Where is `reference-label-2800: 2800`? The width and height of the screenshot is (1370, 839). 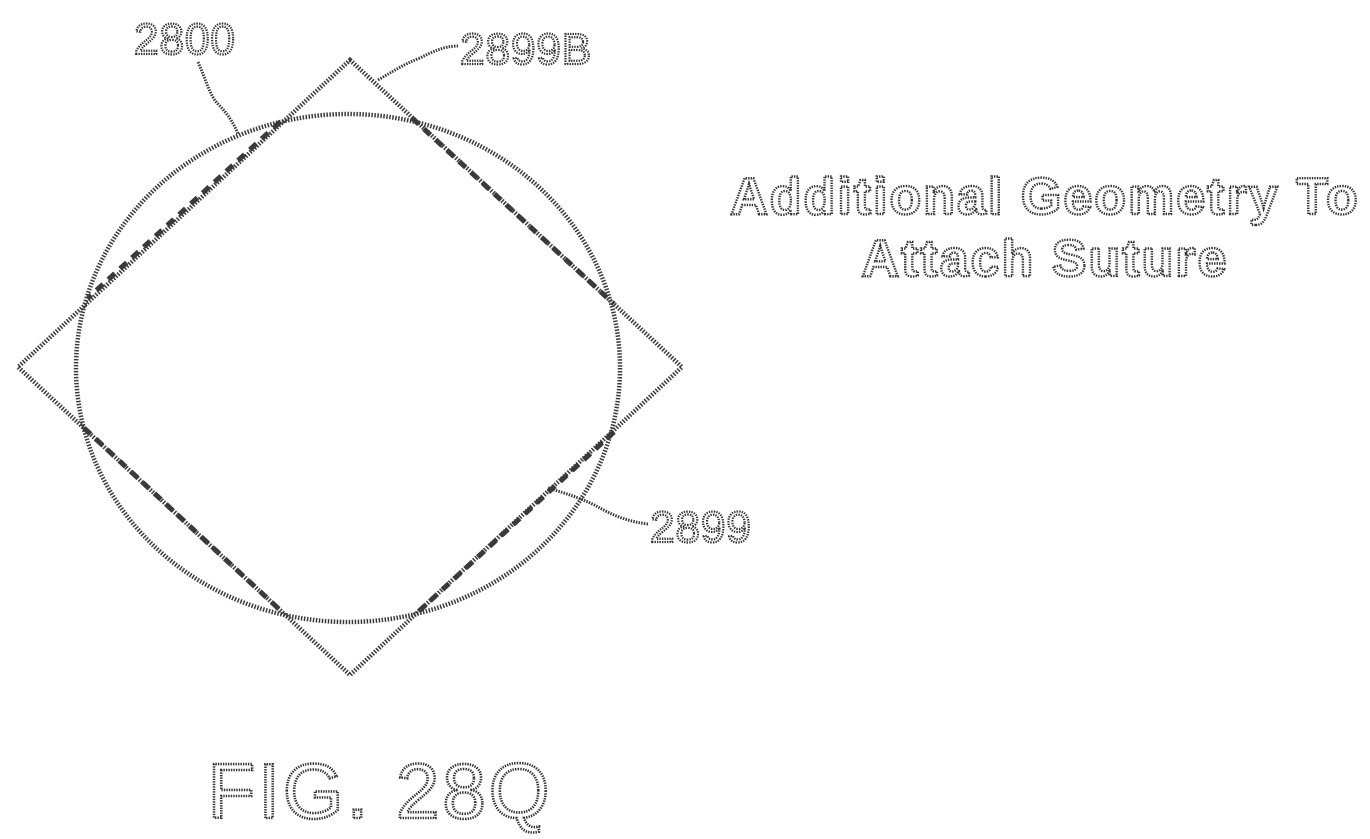 reference-label-2800: 2800 is located at coordinates (185, 39).